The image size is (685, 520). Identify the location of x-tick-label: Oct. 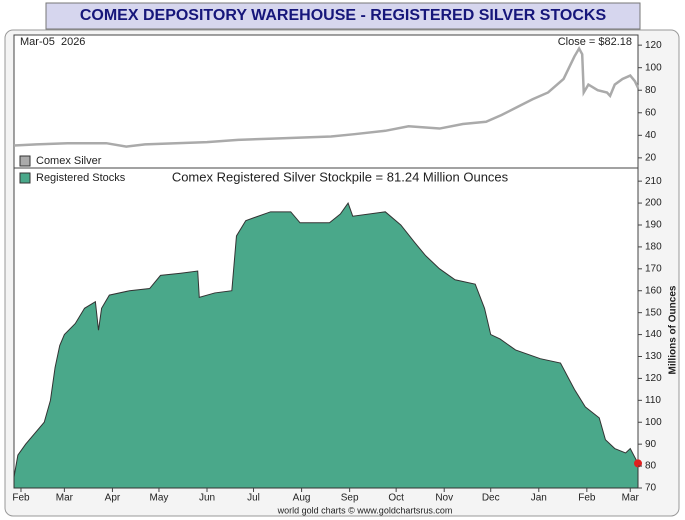
(396, 498).